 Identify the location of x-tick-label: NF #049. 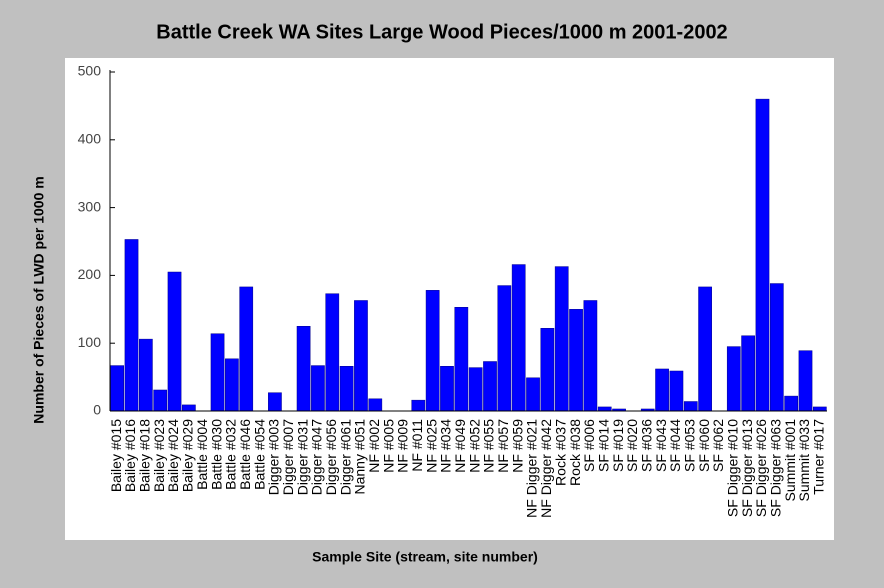
(460, 446).